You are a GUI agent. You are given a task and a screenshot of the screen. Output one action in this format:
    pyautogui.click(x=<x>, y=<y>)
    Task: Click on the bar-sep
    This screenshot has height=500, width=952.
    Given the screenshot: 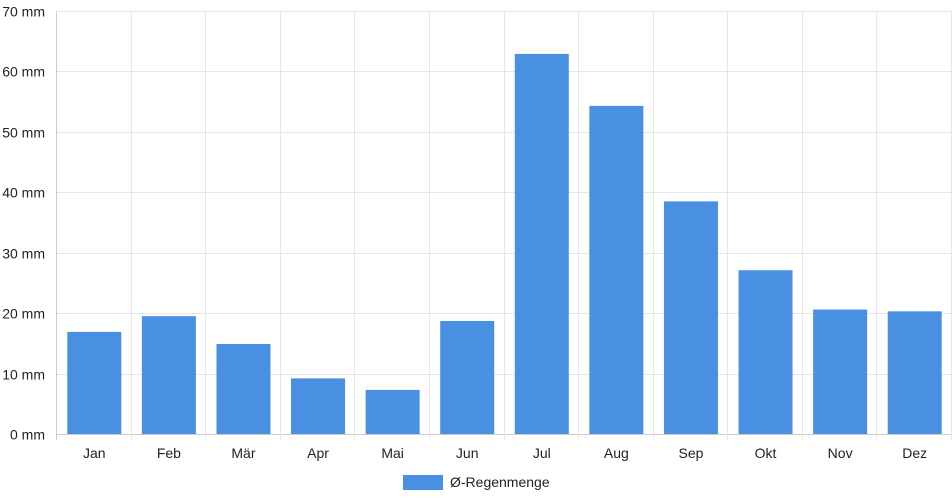 What is the action you would take?
    pyautogui.click(x=690, y=317)
    